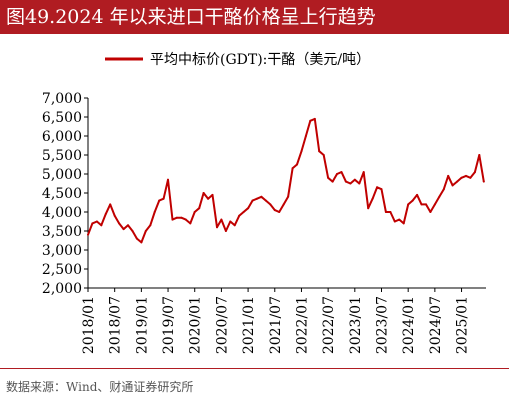  I want to click on y-tick-label: 3,500, so click(62, 232).